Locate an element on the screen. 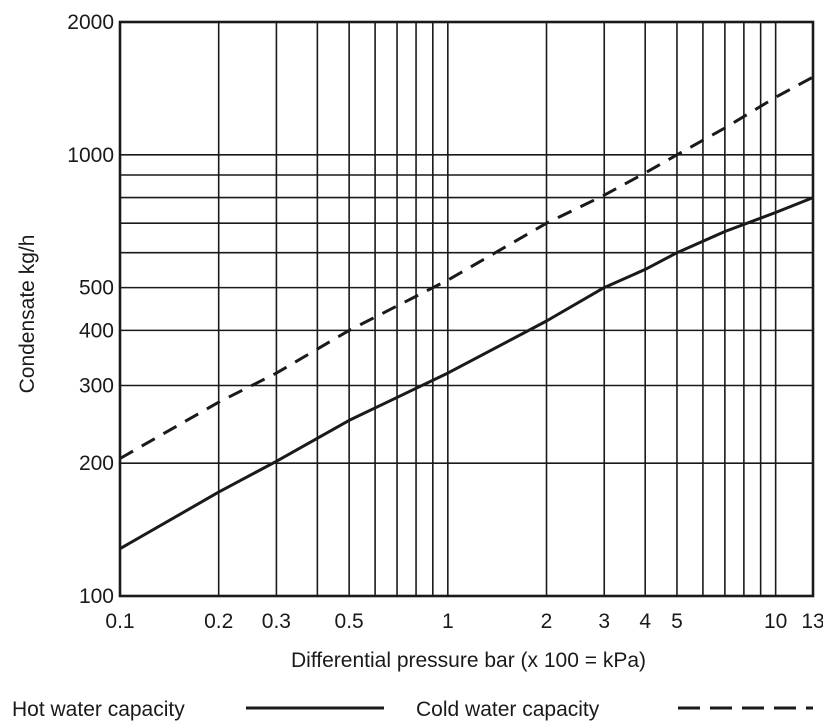 Image resolution: width=823 pixels, height=724 pixels. x-tick-label: 1 is located at coordinates (448, 621).